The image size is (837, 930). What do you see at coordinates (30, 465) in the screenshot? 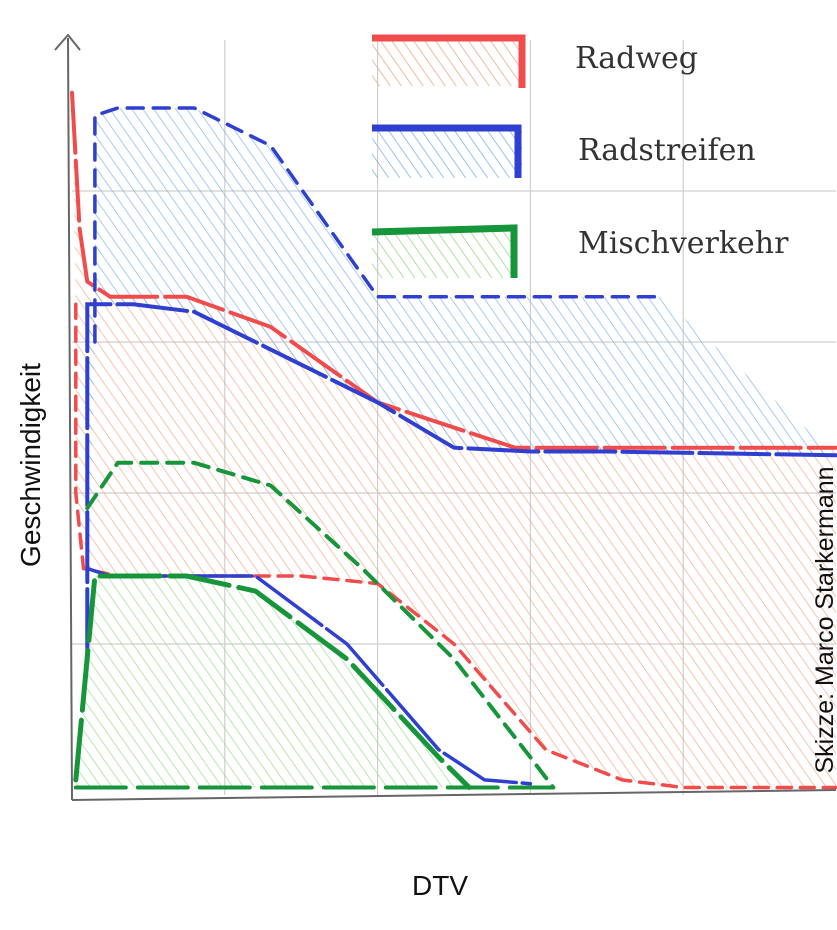
I see `y-axis-label: Geschwindigkeit` at bounding box center [30, 465].